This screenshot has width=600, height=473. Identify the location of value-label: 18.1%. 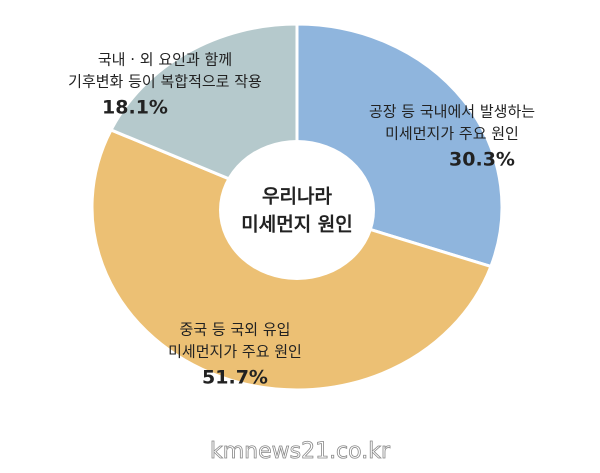
(135, 108).